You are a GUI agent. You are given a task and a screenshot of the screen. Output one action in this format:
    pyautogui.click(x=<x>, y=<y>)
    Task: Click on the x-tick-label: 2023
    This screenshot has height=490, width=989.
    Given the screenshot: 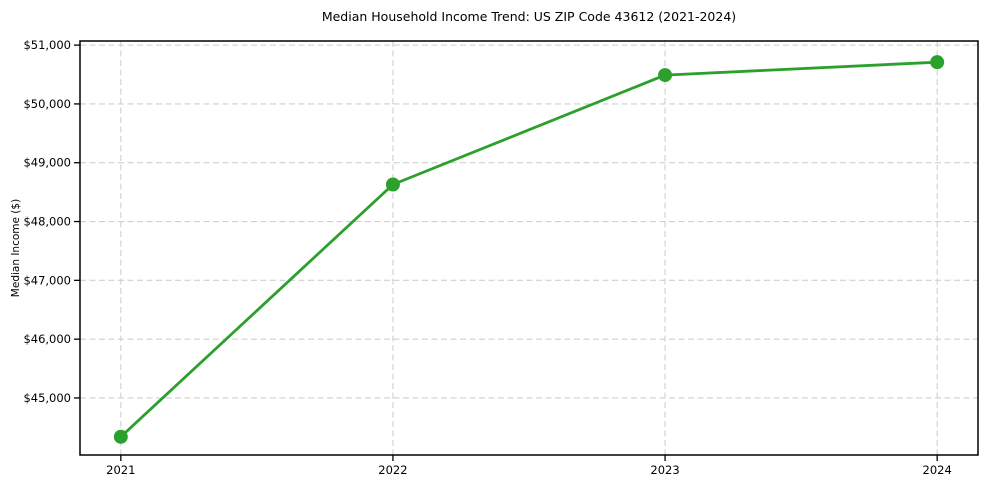 What is the action you would take?
    pyautogui.click(x=664, y=470)
    